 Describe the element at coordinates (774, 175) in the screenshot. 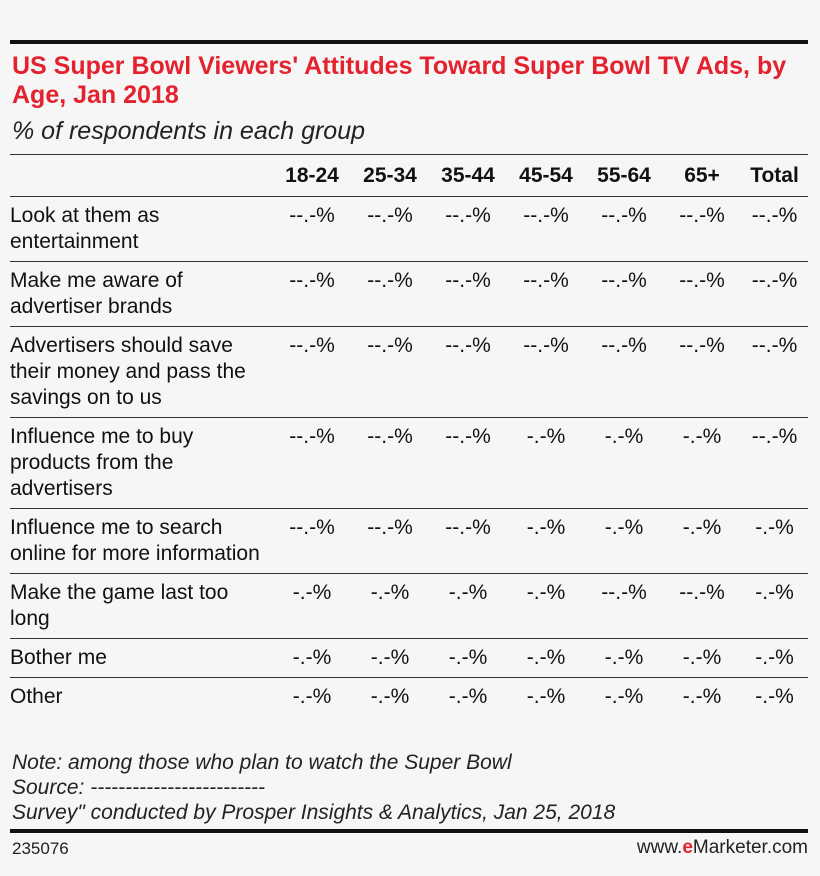

I see `column-header: Total` at that location.